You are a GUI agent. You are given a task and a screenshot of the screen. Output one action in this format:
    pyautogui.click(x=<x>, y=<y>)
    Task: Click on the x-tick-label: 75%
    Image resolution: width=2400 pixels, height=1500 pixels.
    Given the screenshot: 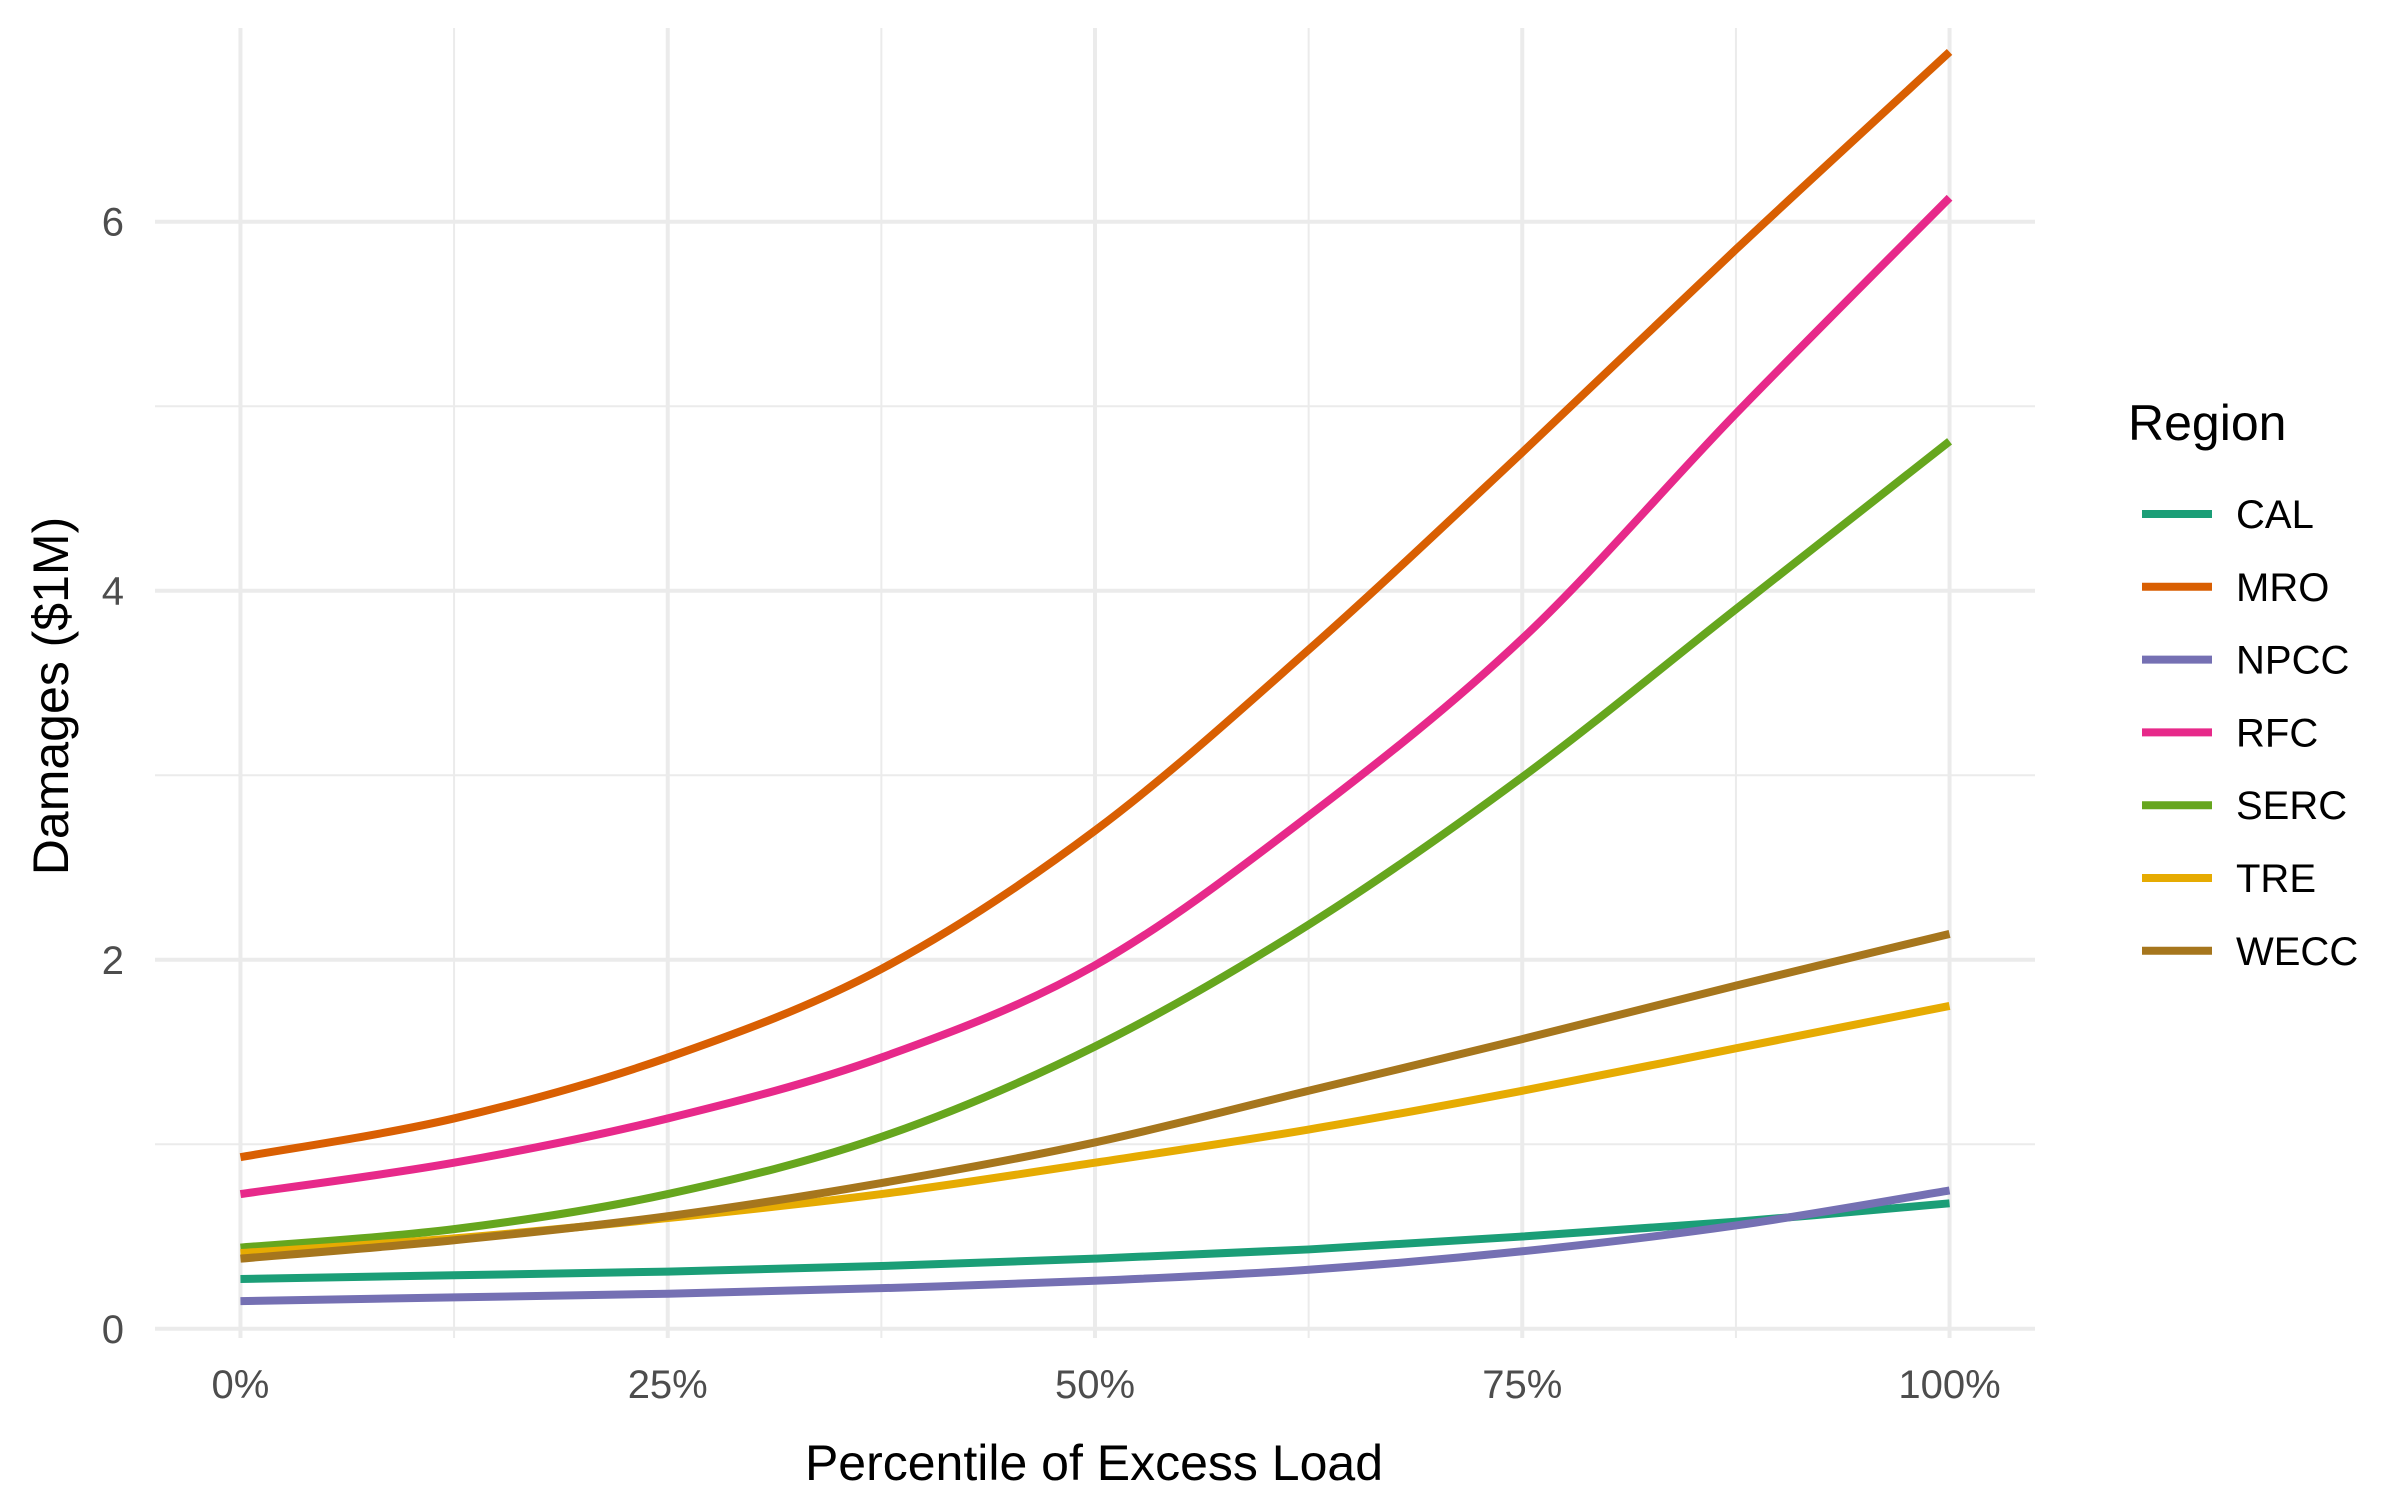 What is the action you would take?
    pyautogui.click(x=1522, y=1385)
    